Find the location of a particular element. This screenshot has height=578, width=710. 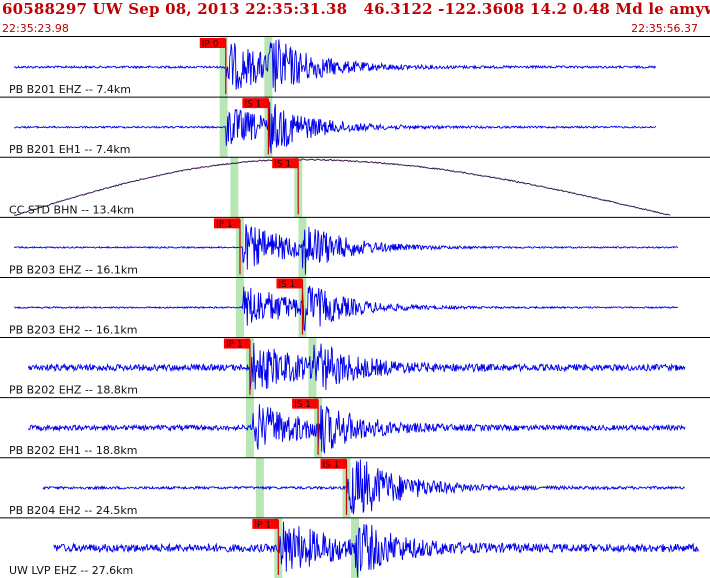

station-label: PB B203 EH2 -- 16.1km is located at coordinates (73, 330).